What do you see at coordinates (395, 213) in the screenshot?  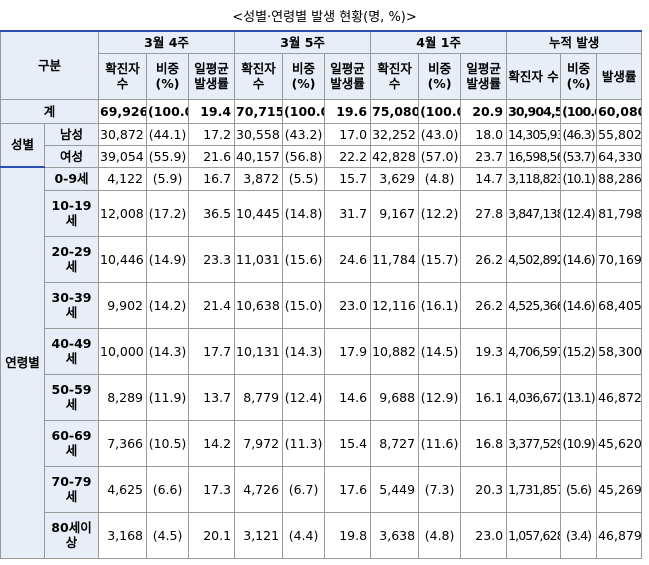 I see `cell: 9,167` at bounding box center [395, 213].